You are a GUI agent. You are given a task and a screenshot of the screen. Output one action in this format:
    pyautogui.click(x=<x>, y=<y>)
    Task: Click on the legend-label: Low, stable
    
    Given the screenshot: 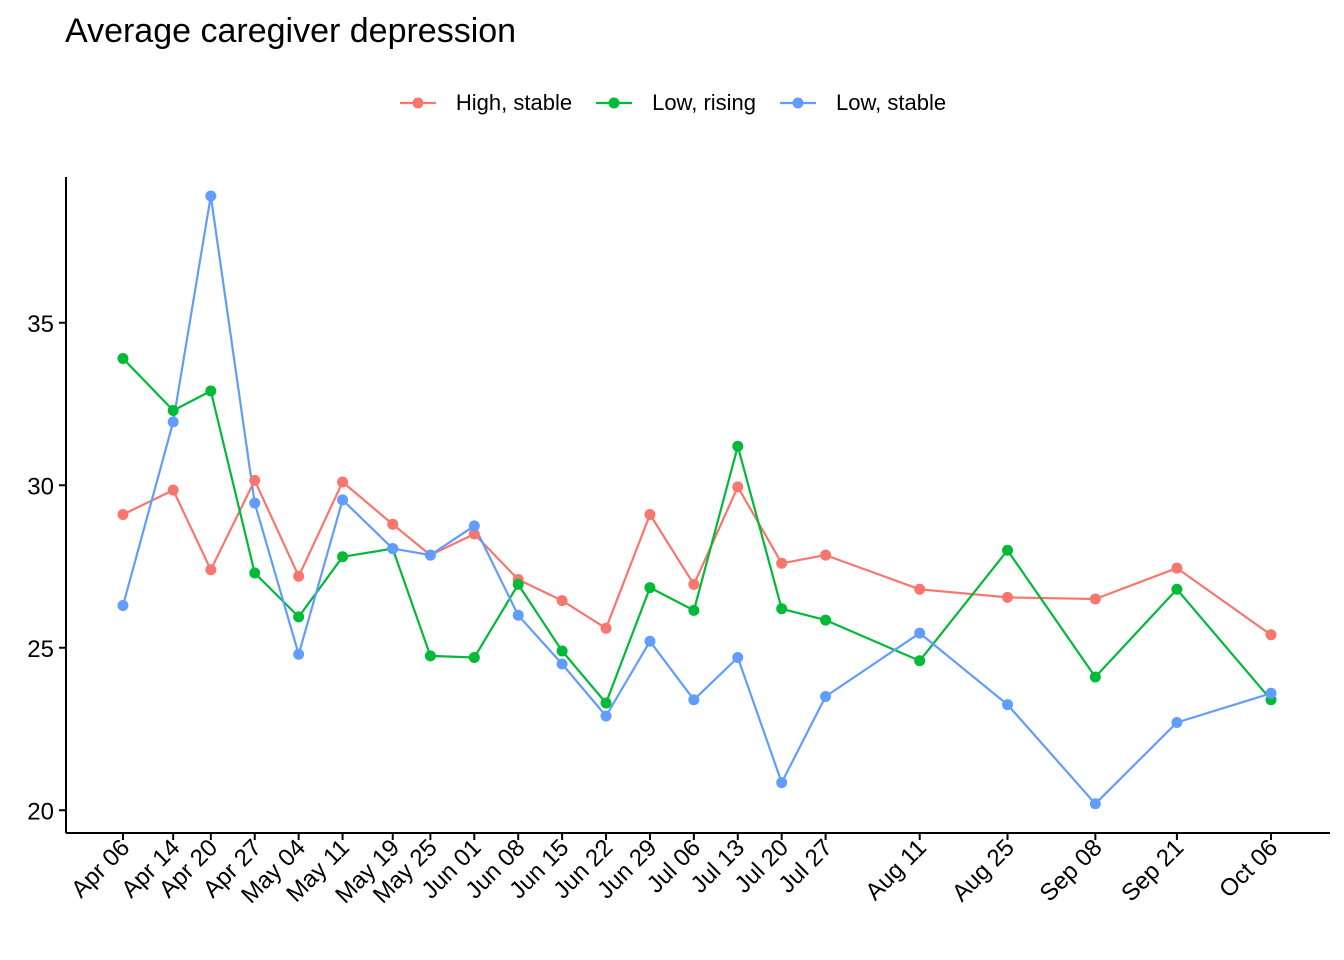 What is the action you would take?
    pyautogui.click(x=891, y=102)
    